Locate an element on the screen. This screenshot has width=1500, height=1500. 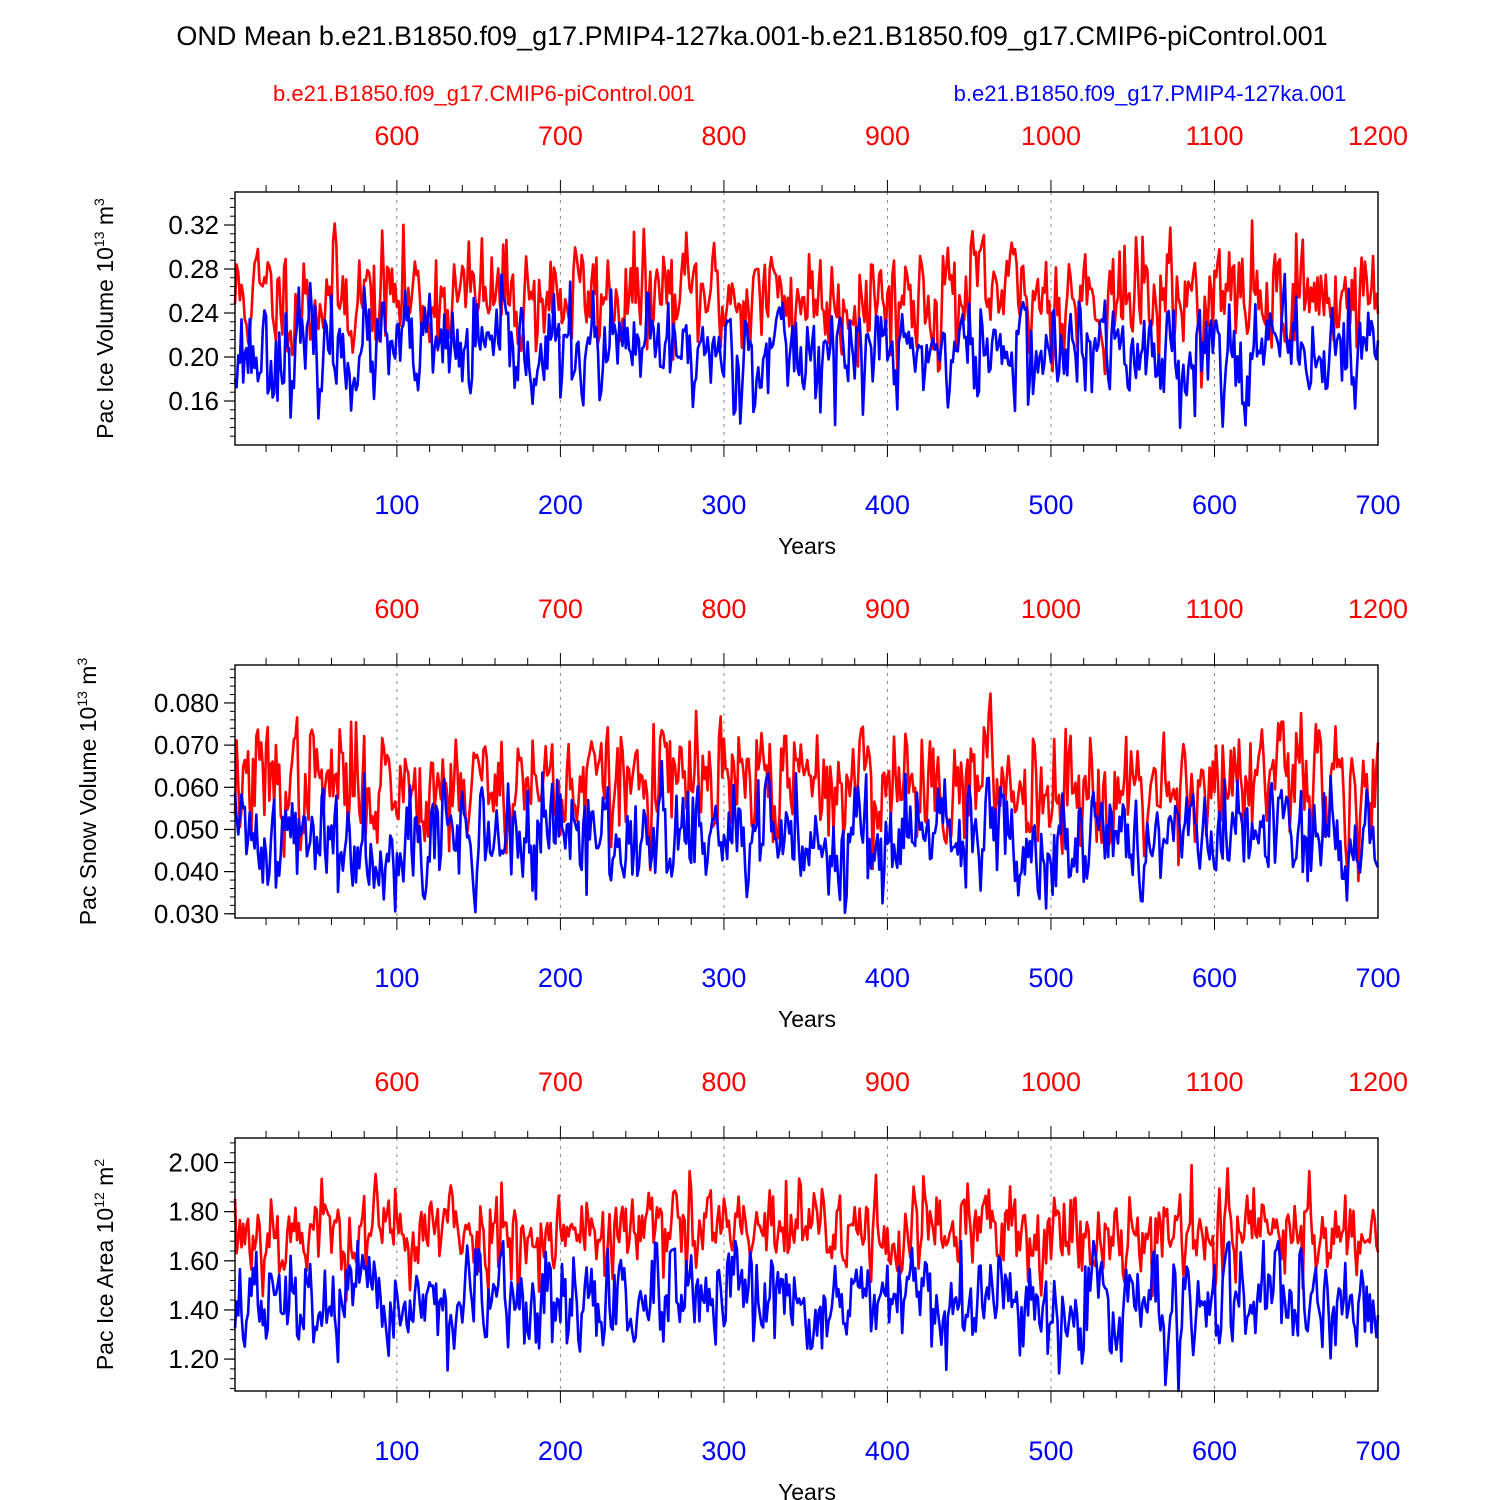
y-axis-label-part: Pac Ice Volume 10 is located at coordinates (105, 343).